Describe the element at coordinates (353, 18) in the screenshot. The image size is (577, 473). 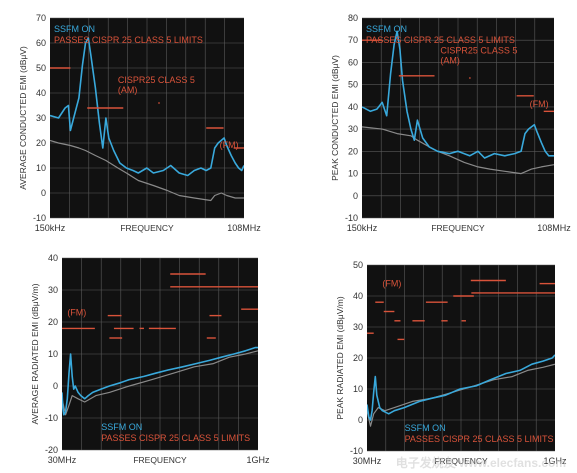
I see `y-tick-label: 80` at that location.